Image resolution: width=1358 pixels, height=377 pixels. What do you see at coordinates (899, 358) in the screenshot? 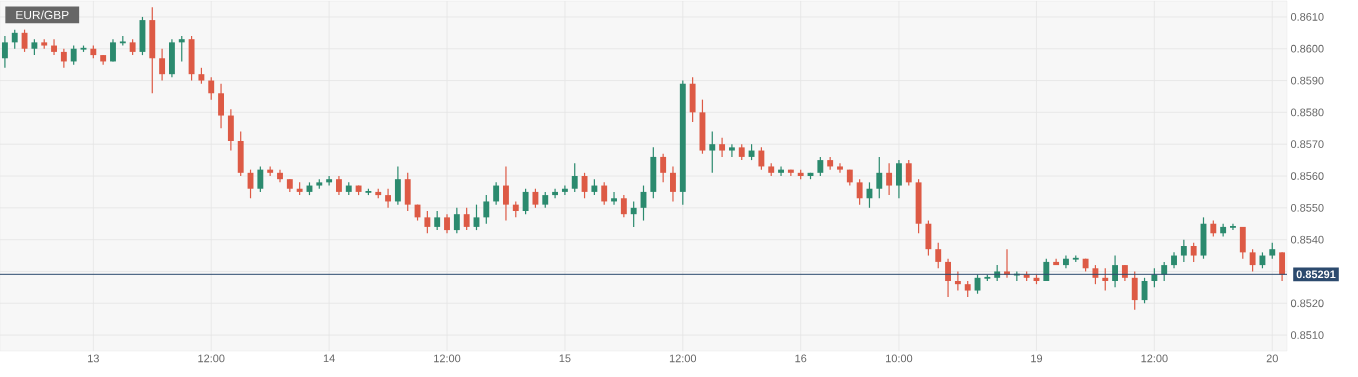
I see `x-tick-label: 10:00` at bounding box center [899, 358].